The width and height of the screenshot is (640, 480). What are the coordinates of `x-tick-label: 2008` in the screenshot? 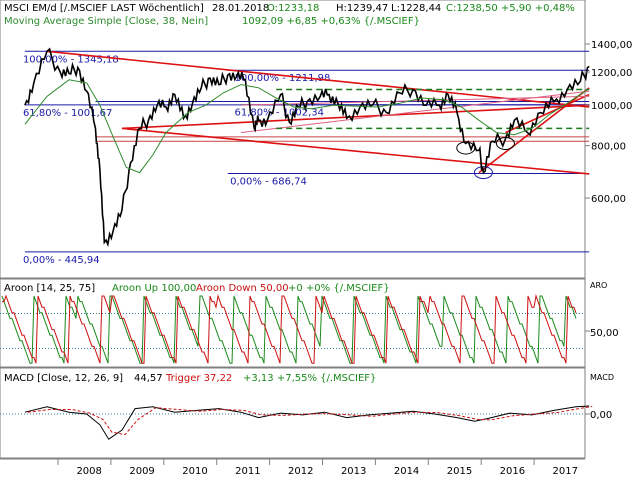 It's located at (88, 471).